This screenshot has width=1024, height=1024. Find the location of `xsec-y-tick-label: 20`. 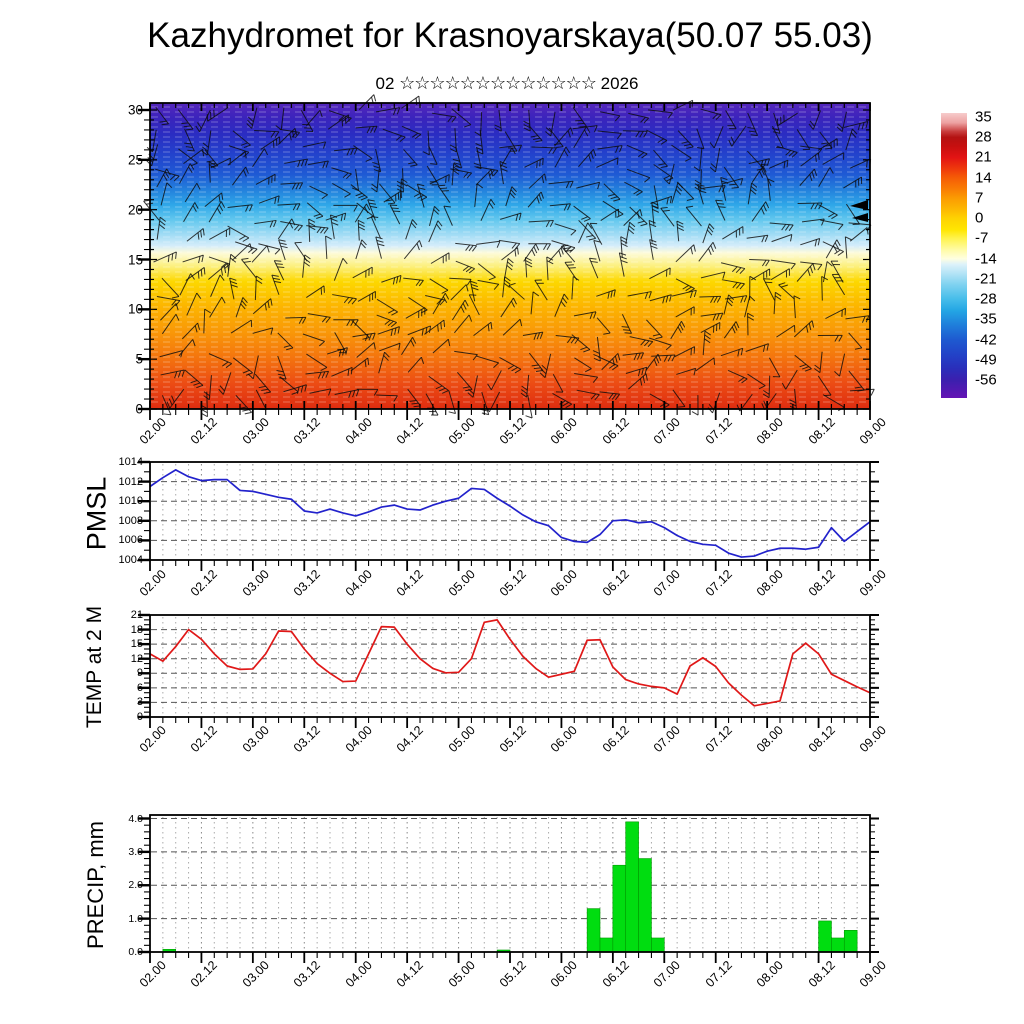

xsec-y-tick-label: 20 is located at coordinates (135, 210).